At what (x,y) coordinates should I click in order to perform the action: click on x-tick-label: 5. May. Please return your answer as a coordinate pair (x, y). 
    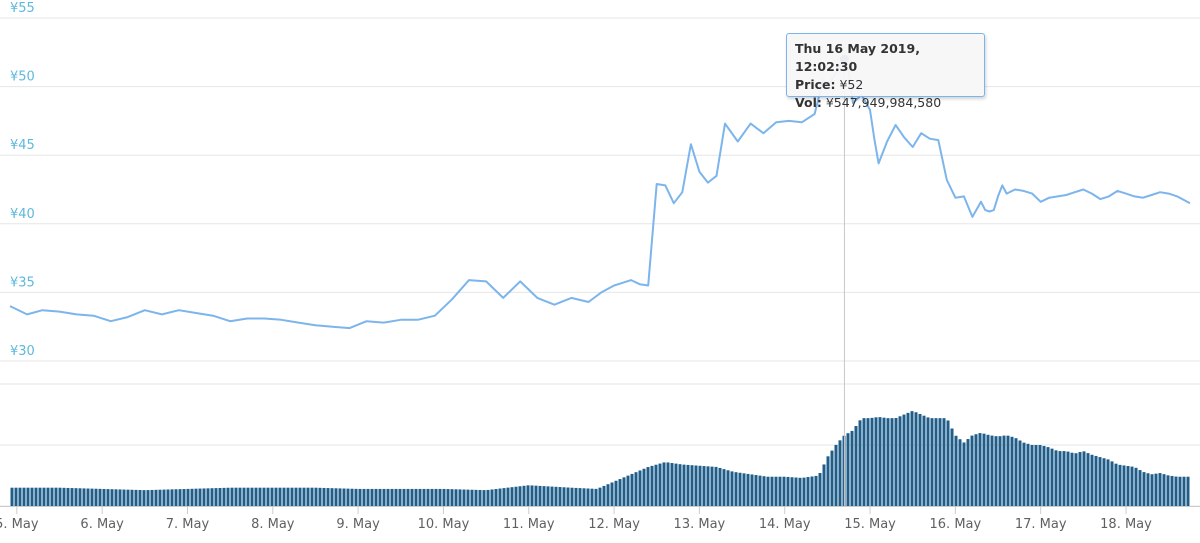
    Looking at the image, I should click on (19, 524).